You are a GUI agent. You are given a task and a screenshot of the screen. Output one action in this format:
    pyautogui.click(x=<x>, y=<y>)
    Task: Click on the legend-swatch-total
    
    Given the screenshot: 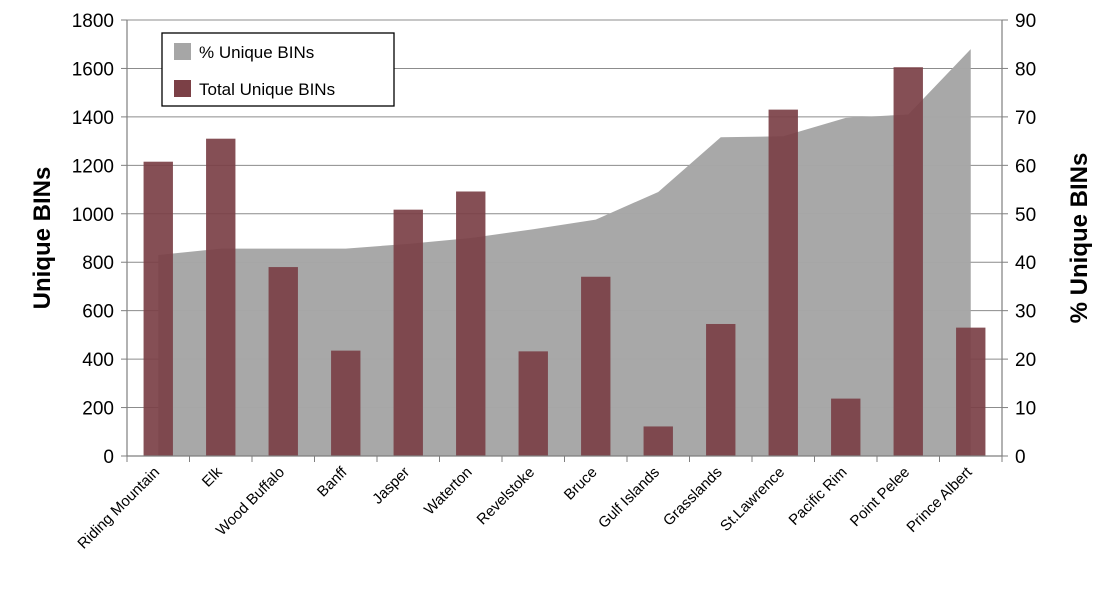 What is the action you would take?
    pyautogui.click(x=182, y=88)
    